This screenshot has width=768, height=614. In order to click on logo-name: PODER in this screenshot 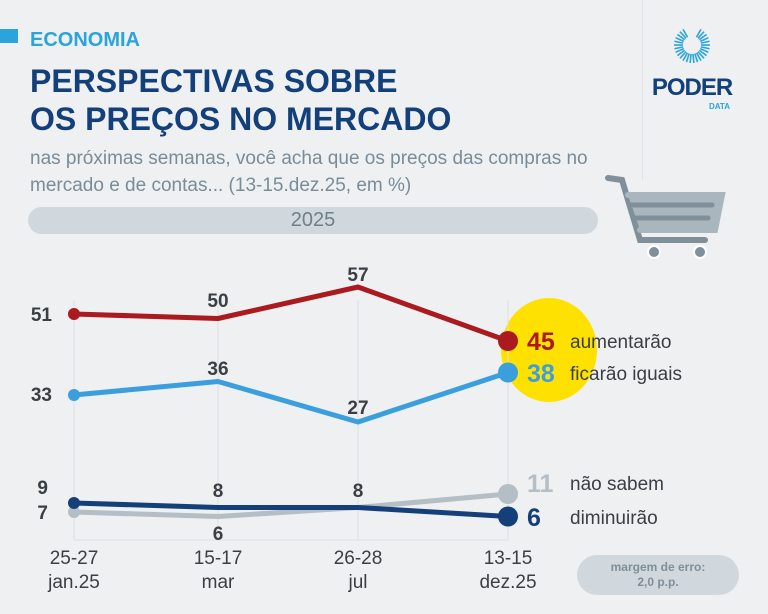, I will do `click(692, 87)`.